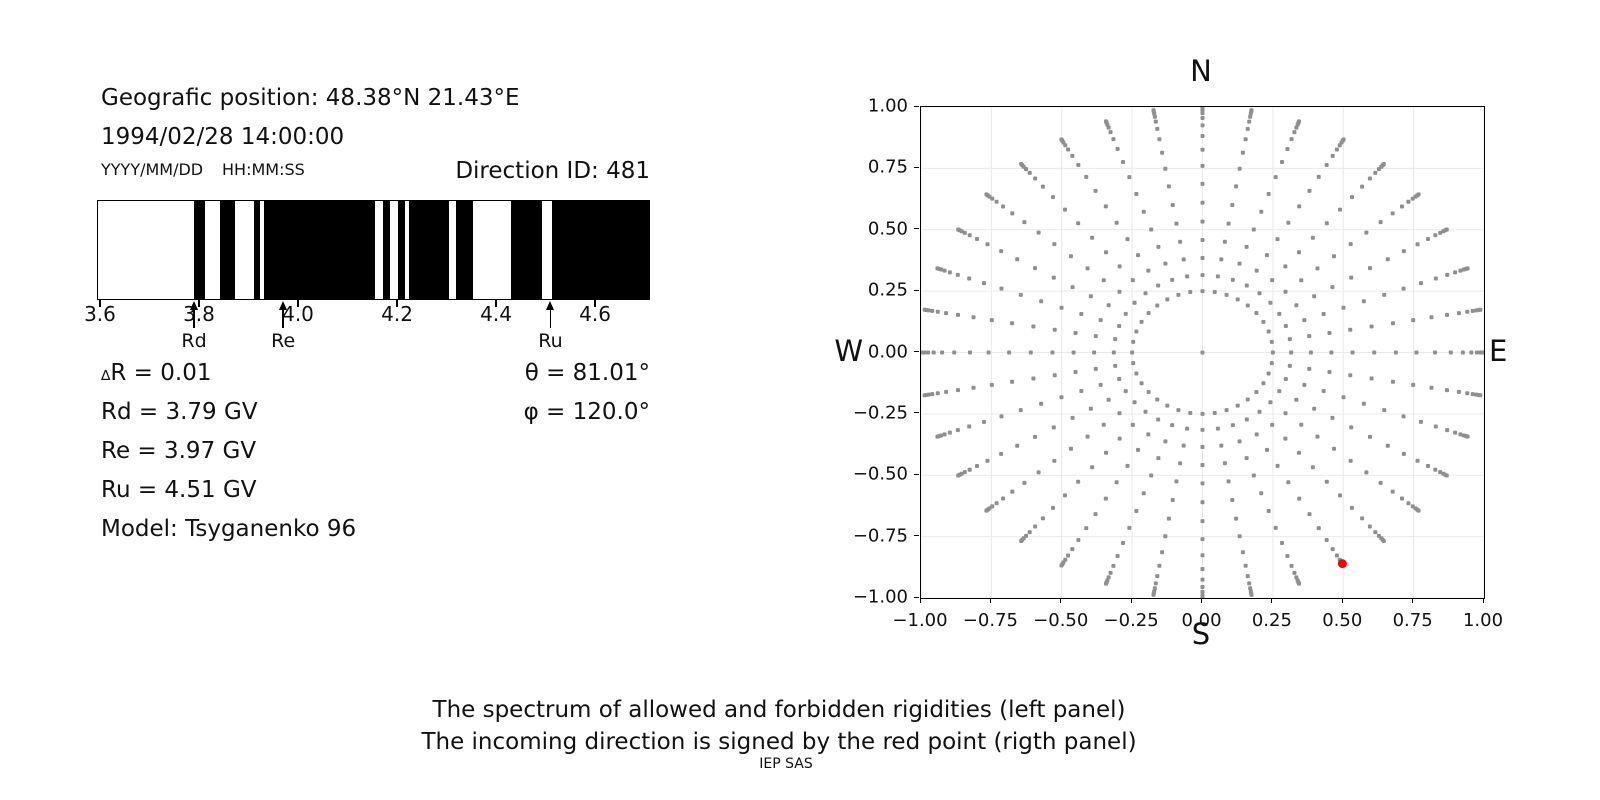 Image resolution: width=1600 pixels, height=800 pixels. I want to click on spectrum-axis-tick-label: 4.4, so click(496, 314).